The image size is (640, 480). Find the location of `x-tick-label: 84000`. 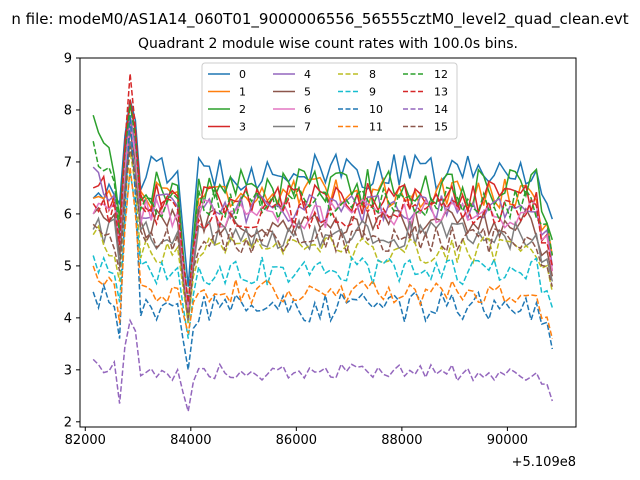

x-tick-label: 84000 is located at coordinates (190, 440).